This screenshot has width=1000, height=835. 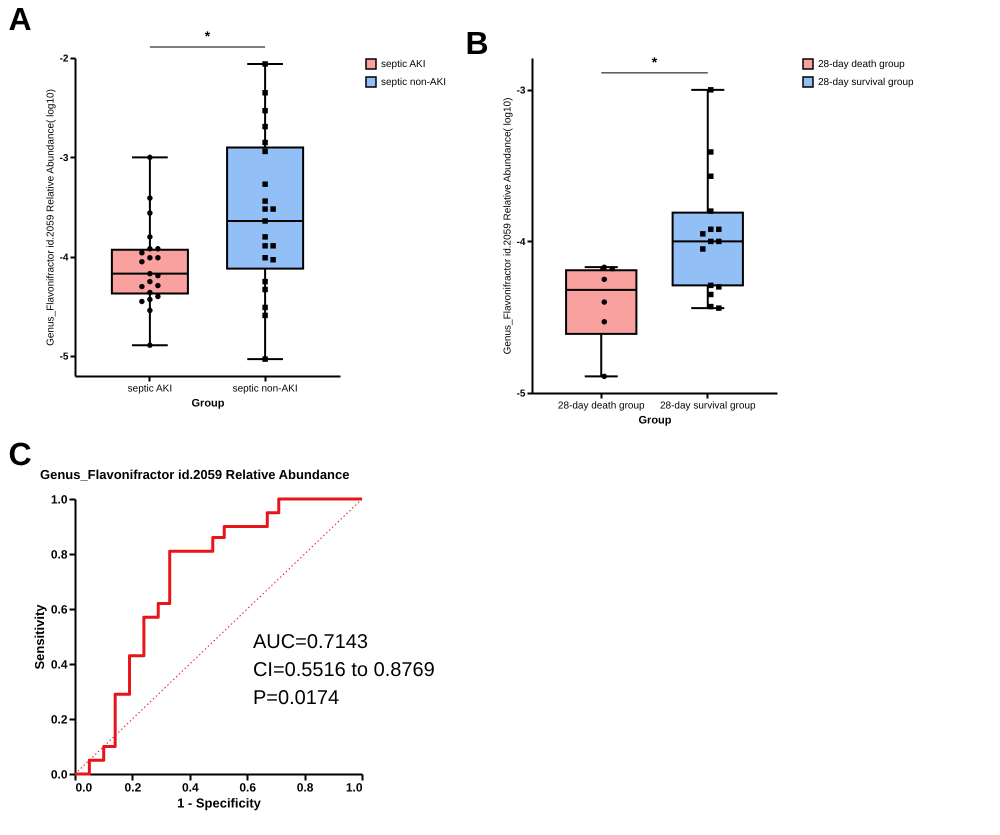 I want to click on legend-label: 28-day death group, so click(x=862, y=64).